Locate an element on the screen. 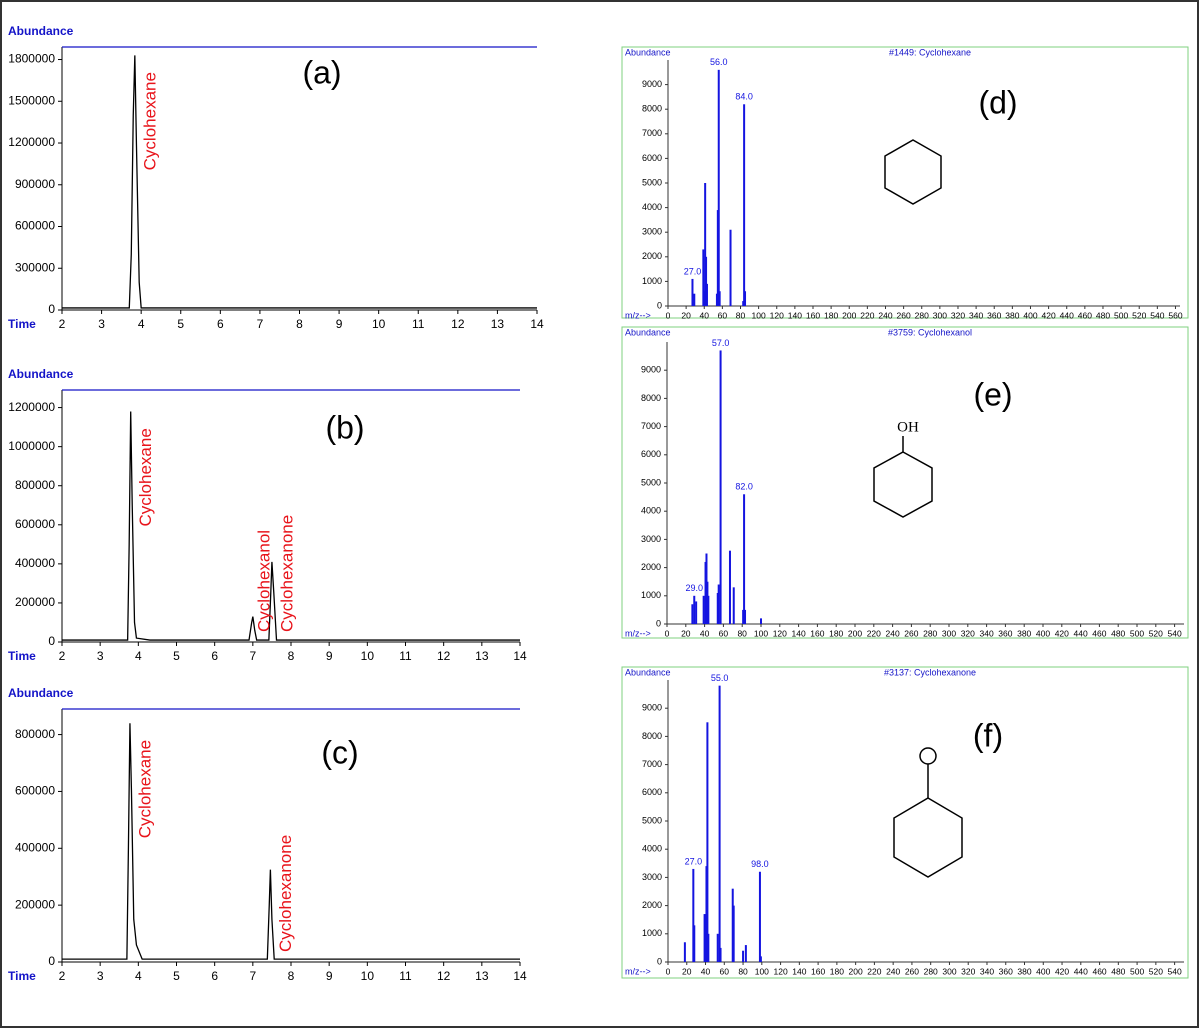 This screenshot has height=1029, width=1200. y-tick-label: 400000 is located at coordinates (35, 563).